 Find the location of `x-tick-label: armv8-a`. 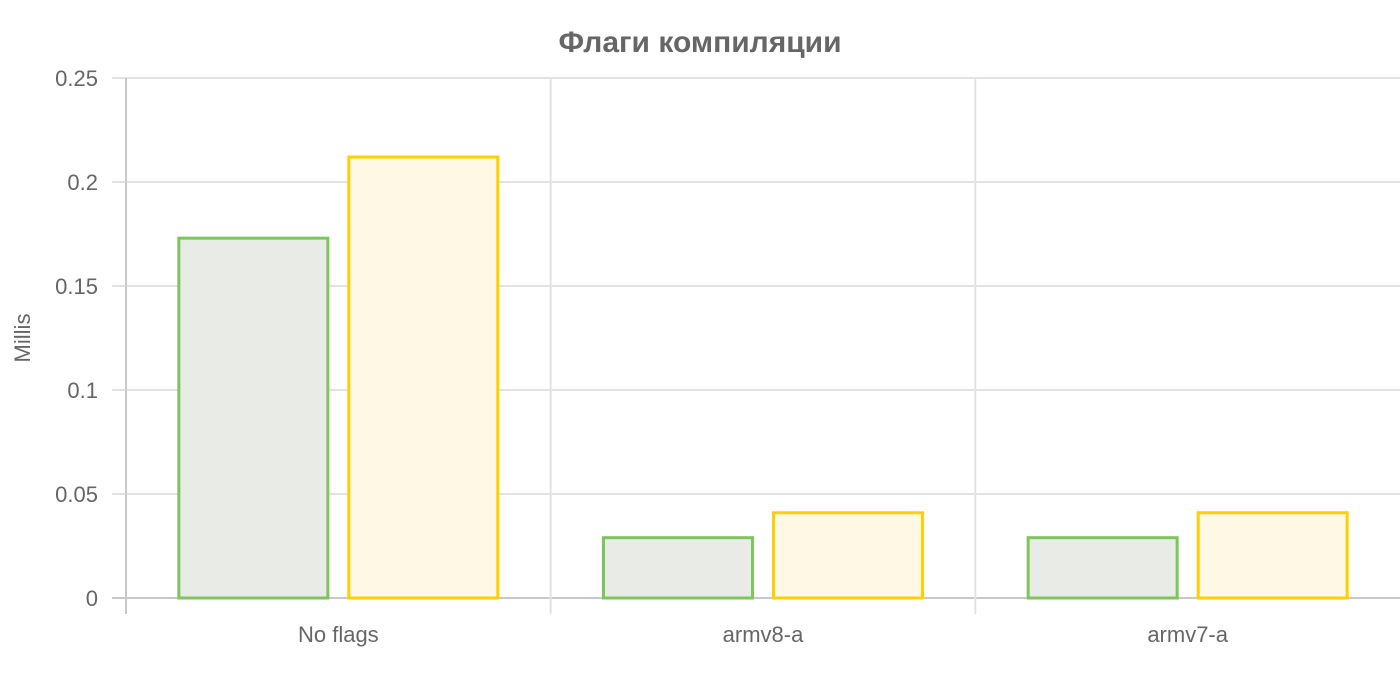

x-tick-label: armv8-a is located at coordinates (763, 634).